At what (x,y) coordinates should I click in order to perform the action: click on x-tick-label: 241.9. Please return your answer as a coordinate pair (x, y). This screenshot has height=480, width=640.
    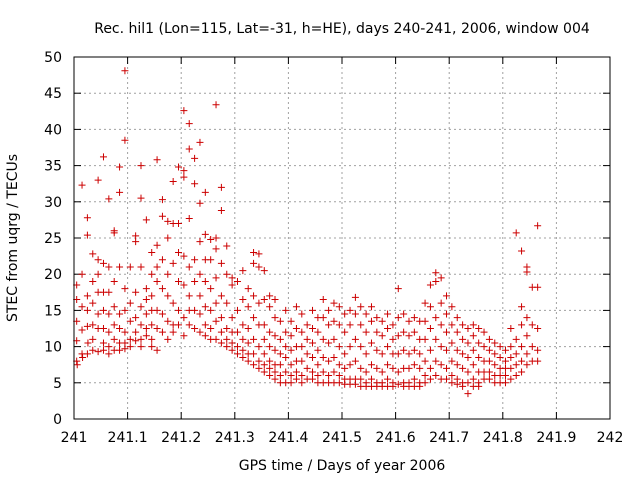
    Looking at the image, I should click on (556, 438).